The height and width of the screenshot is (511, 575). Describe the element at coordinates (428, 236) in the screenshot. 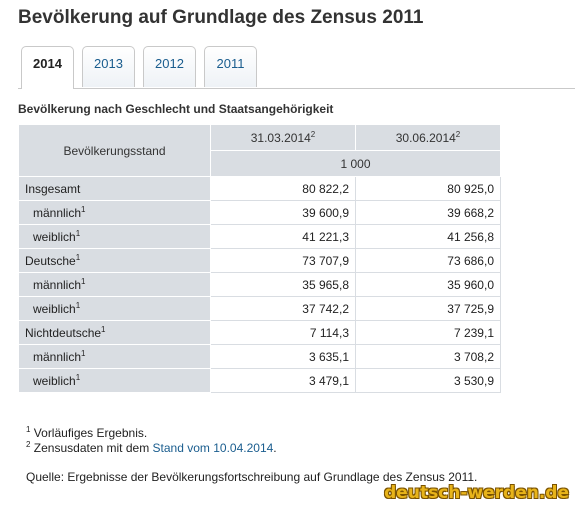

I see `value-cell: 41 256,8` at that location.